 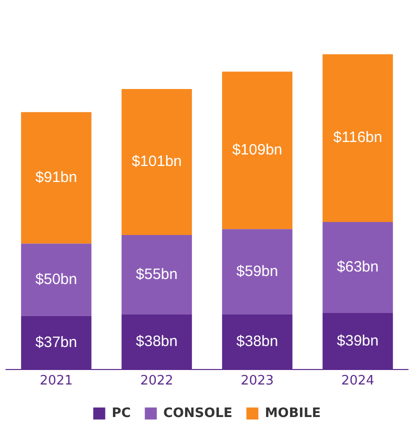 What do you see at coordinates (257, 381) in the screenshot?
I see `x-tick-label: 2023` at bounding box center [257, 381].